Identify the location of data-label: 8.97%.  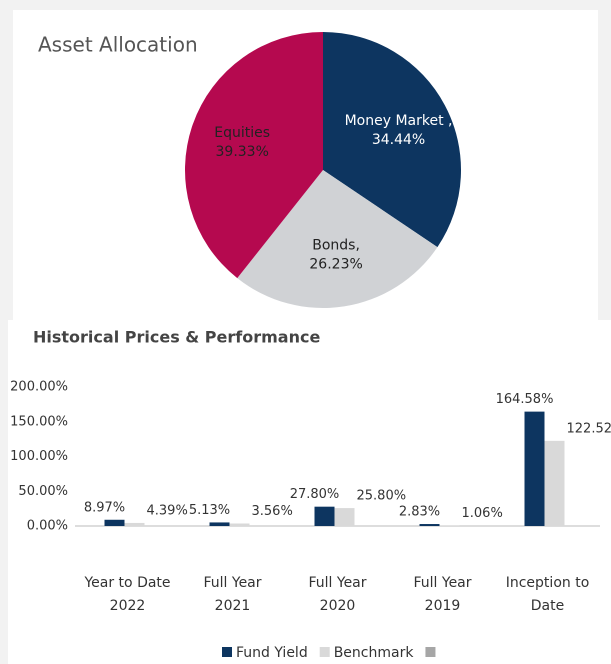
(104, 507).